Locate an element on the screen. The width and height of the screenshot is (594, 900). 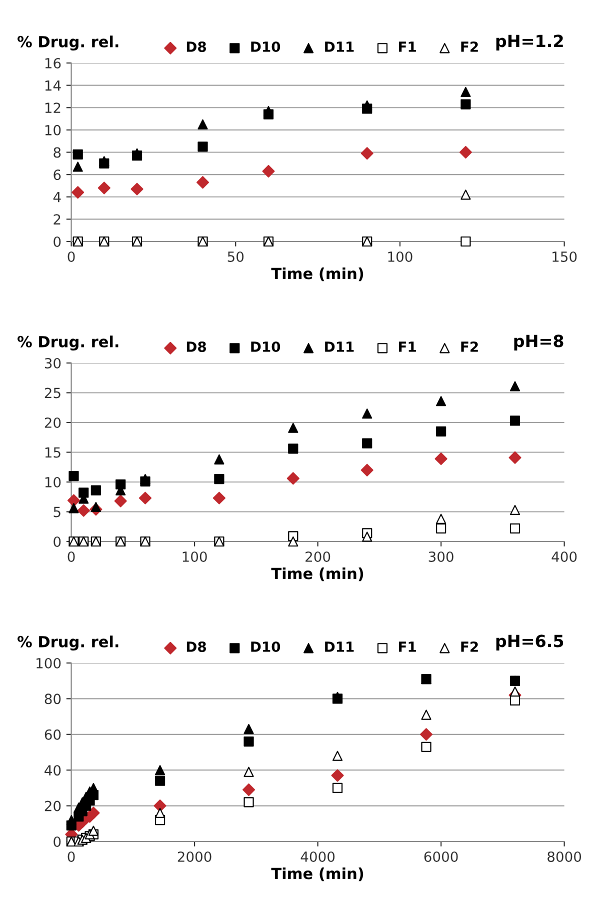
x-tick-label: 8000 is located at coordinates (565, 856).